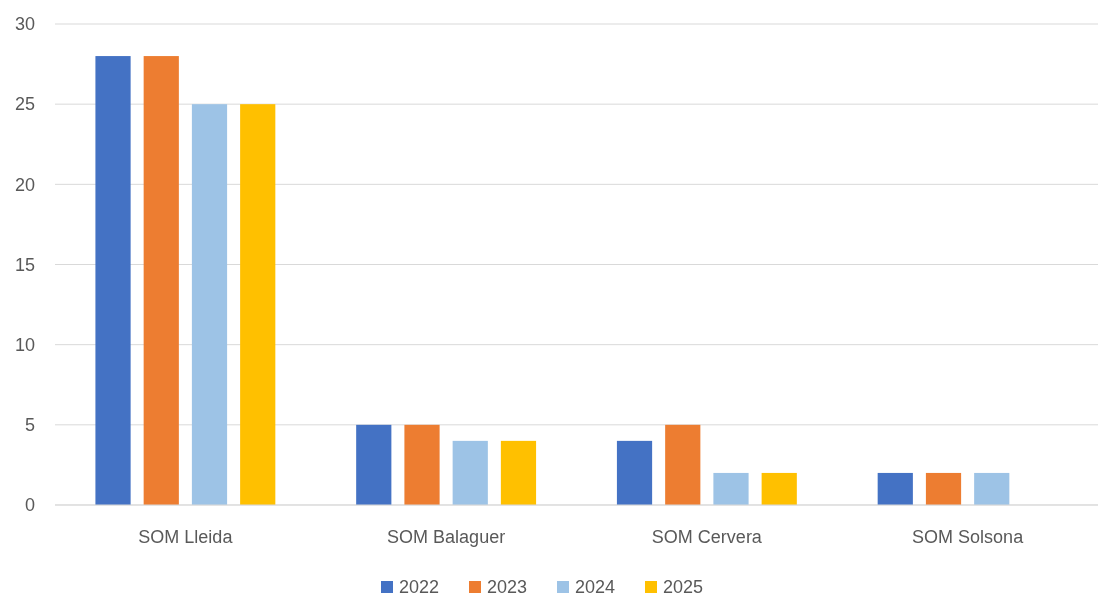  Describe the element at coordinates (595, 587) in the screenshot. I see `legend-label: 2024` at that location.